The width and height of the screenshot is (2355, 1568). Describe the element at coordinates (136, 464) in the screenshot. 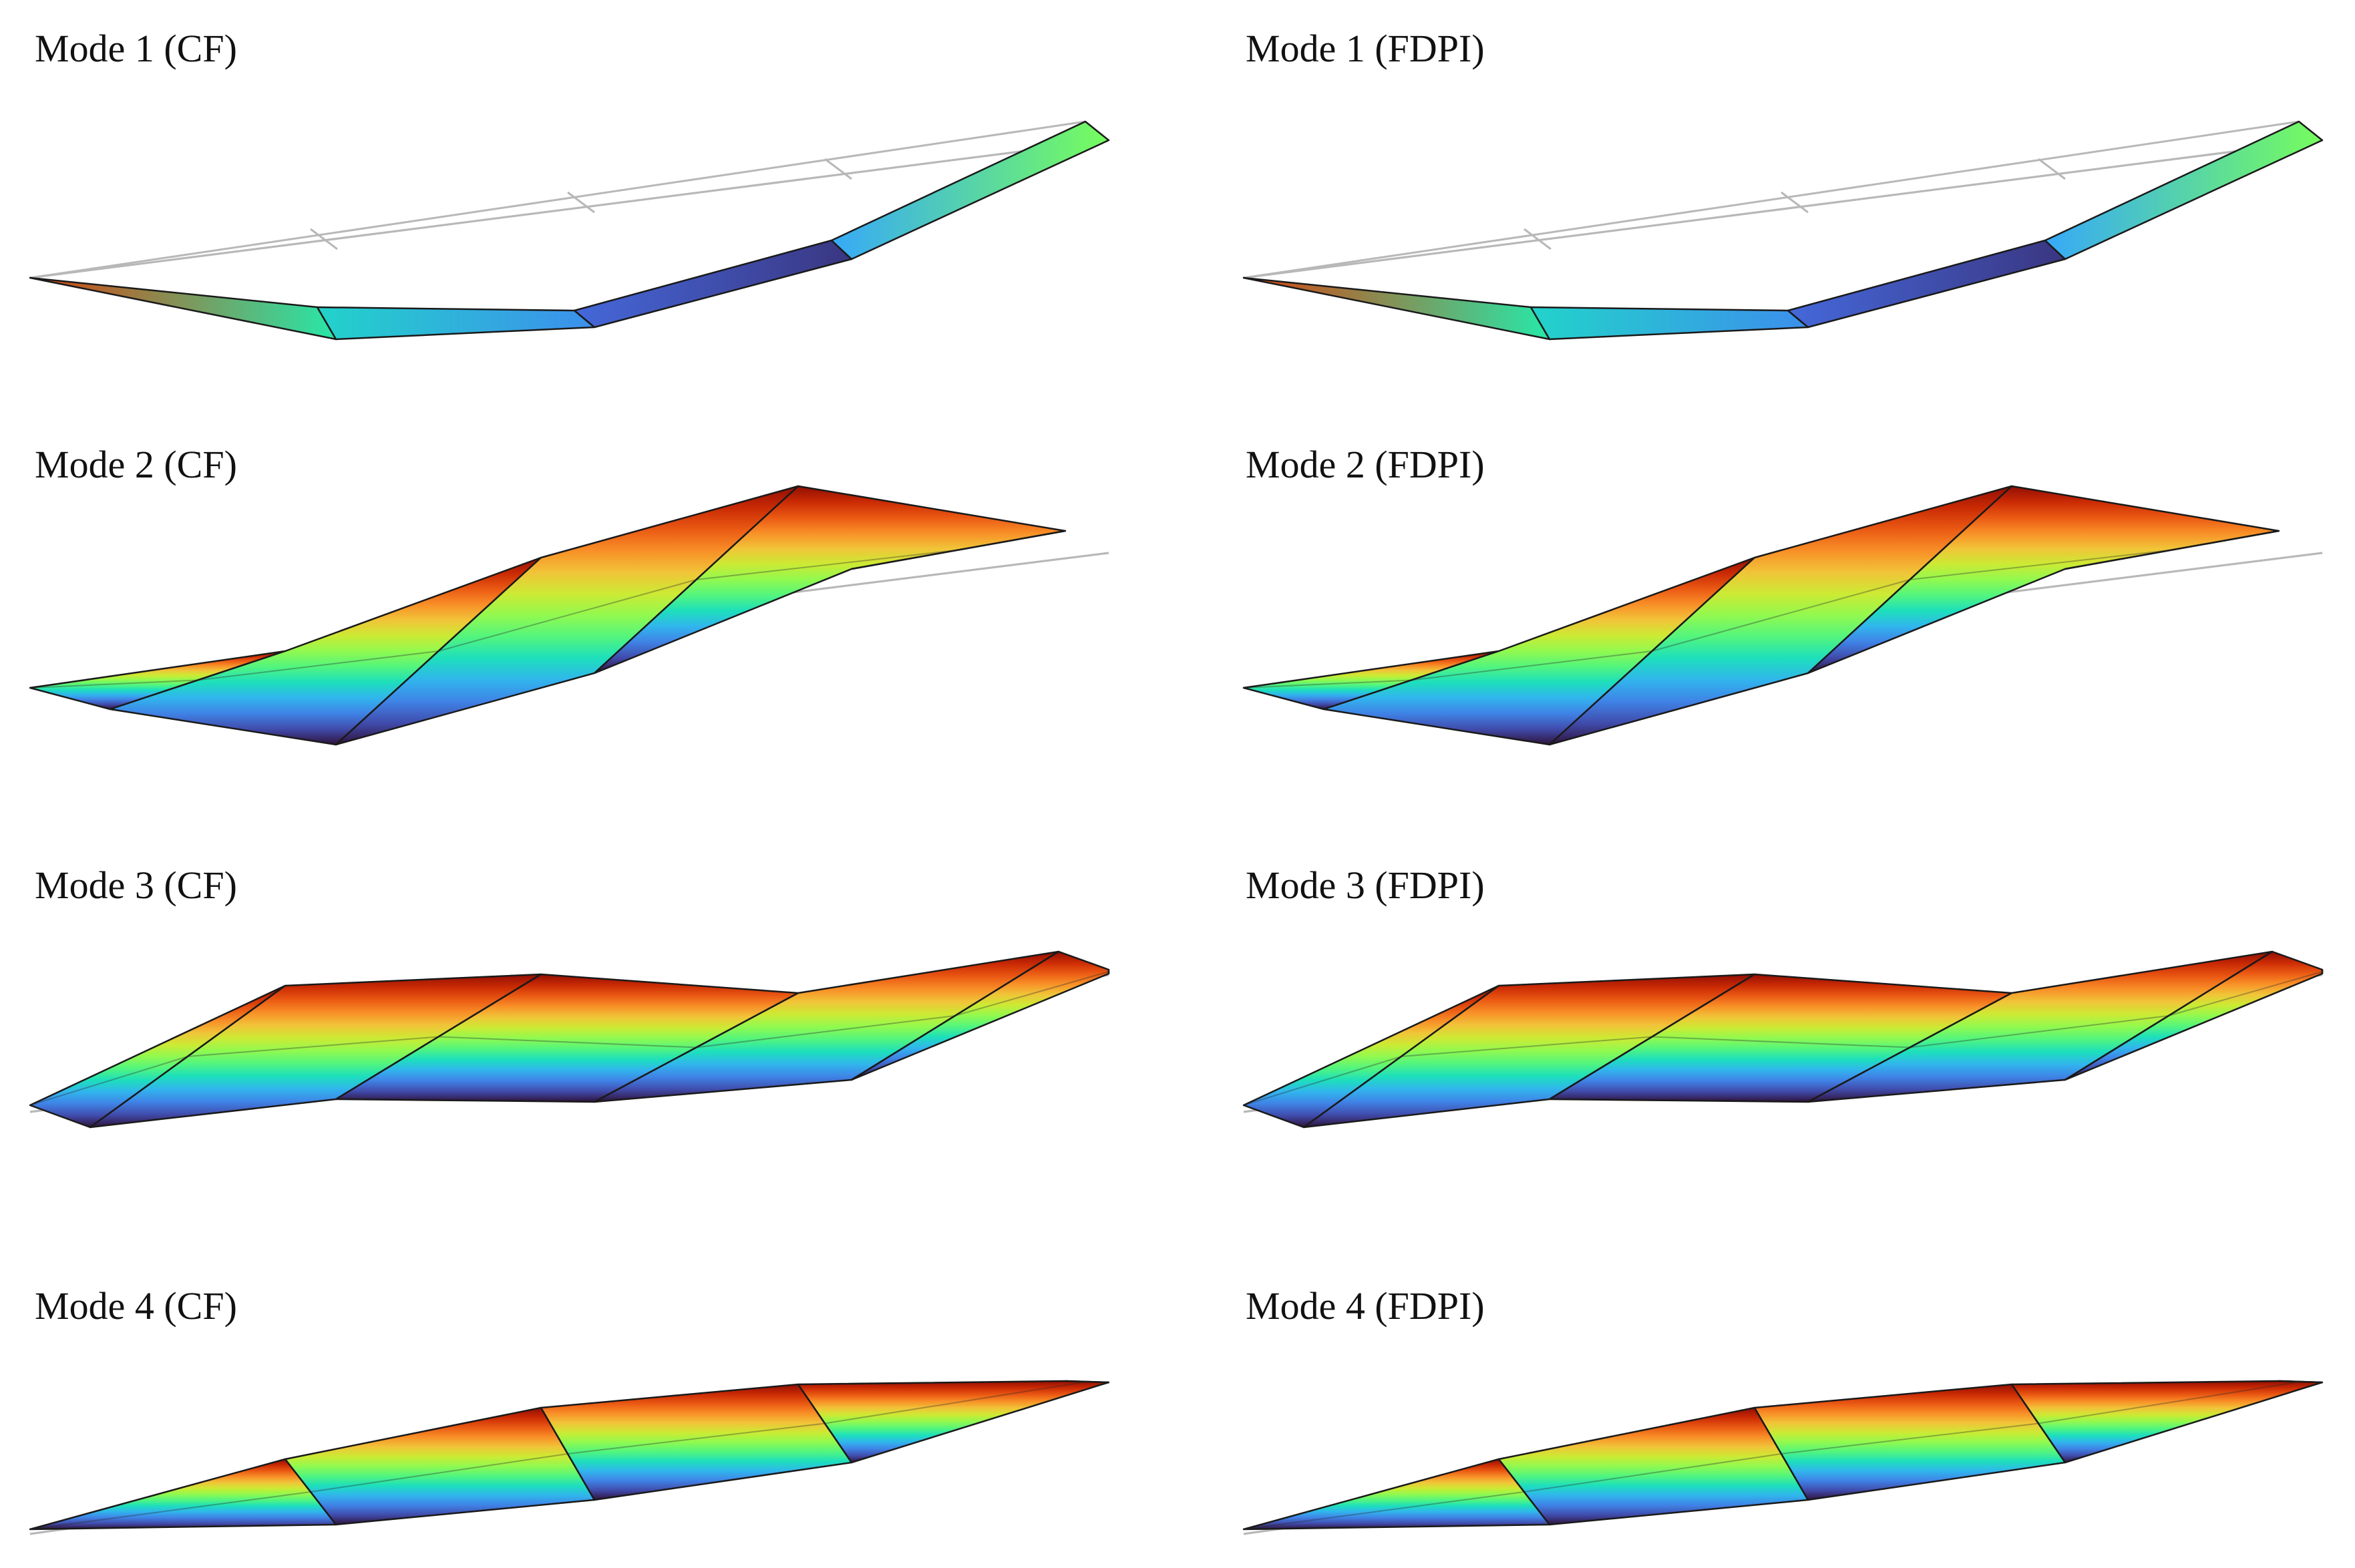

I see `panel-title: Mode 2 (CF)` at that location.